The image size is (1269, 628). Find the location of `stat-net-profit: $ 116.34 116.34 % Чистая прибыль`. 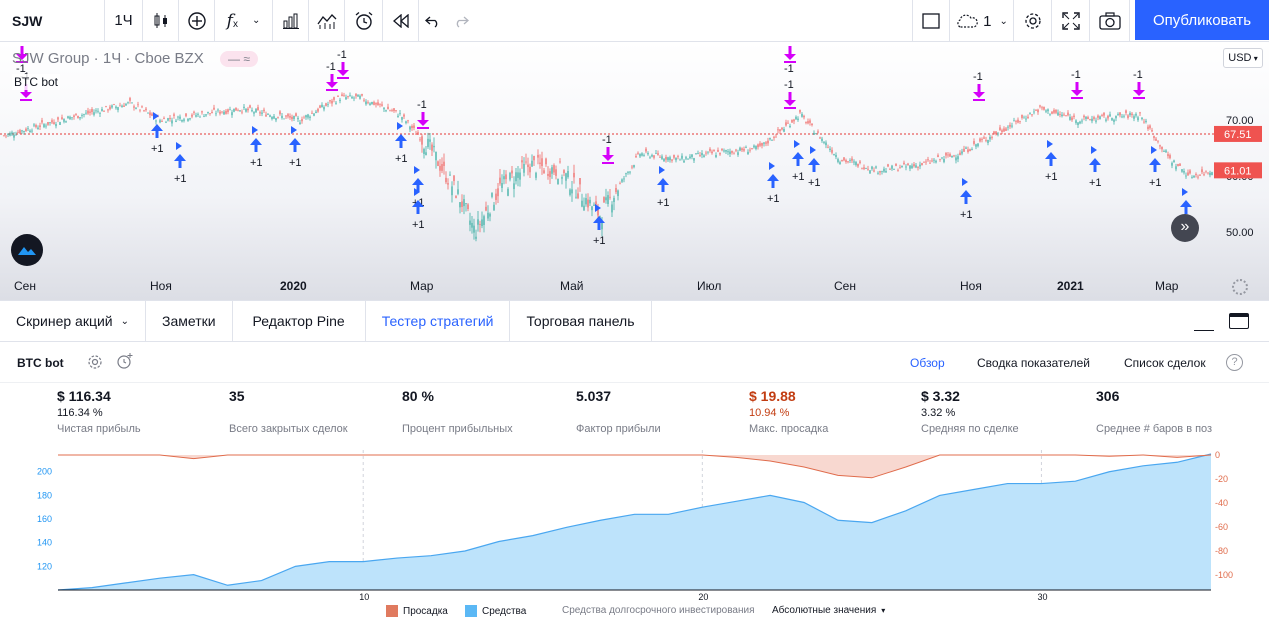

stat-net-profit: $ 116.34 116.34 % Чистая прибыль is located at coordinates (142, 411).